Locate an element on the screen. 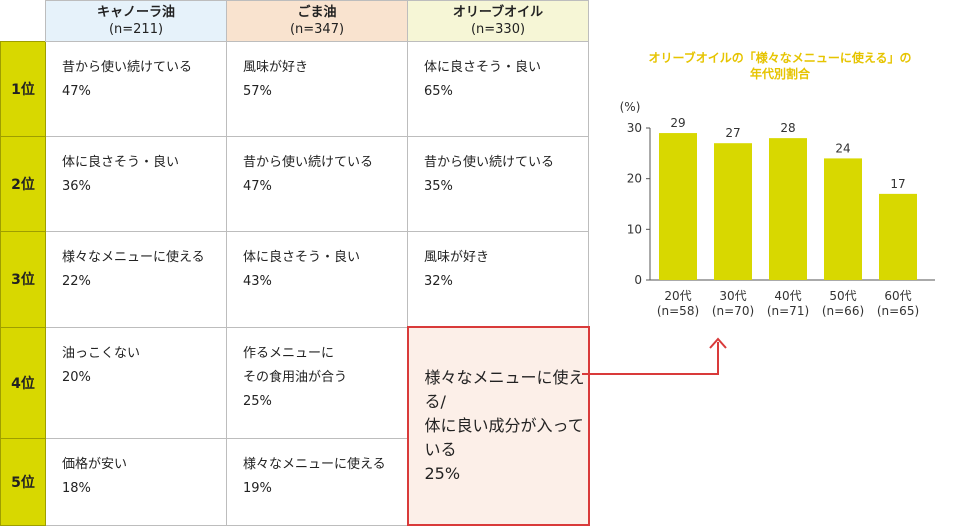 The image size is (966, 526). bar-value-label: 28 is located at coordinates (787, 128).